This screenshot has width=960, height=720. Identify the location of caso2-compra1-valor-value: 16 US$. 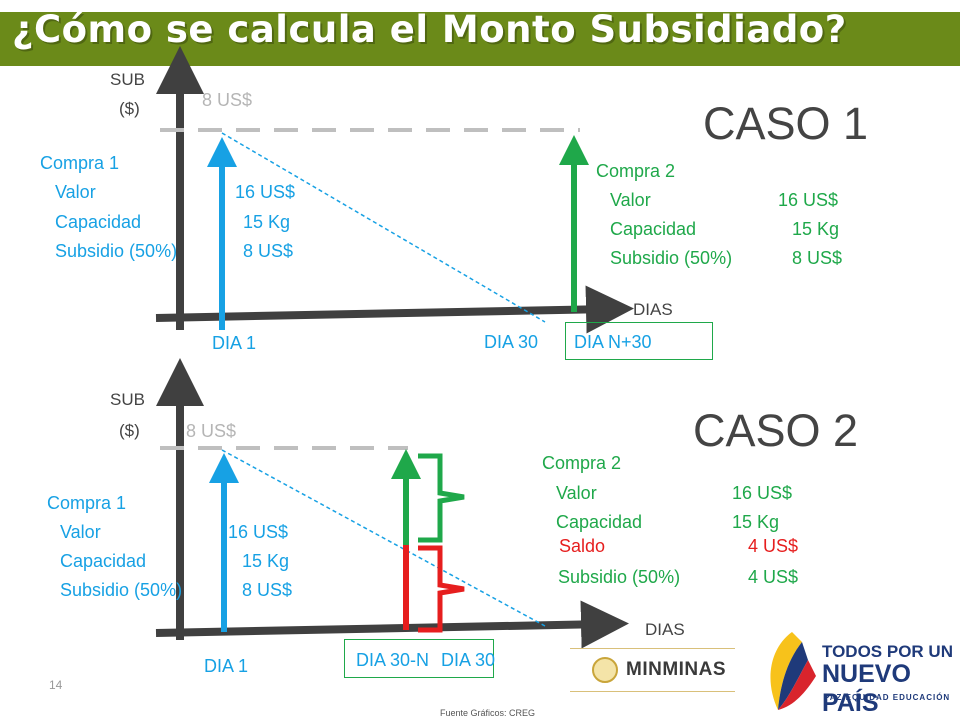
(258, 532).